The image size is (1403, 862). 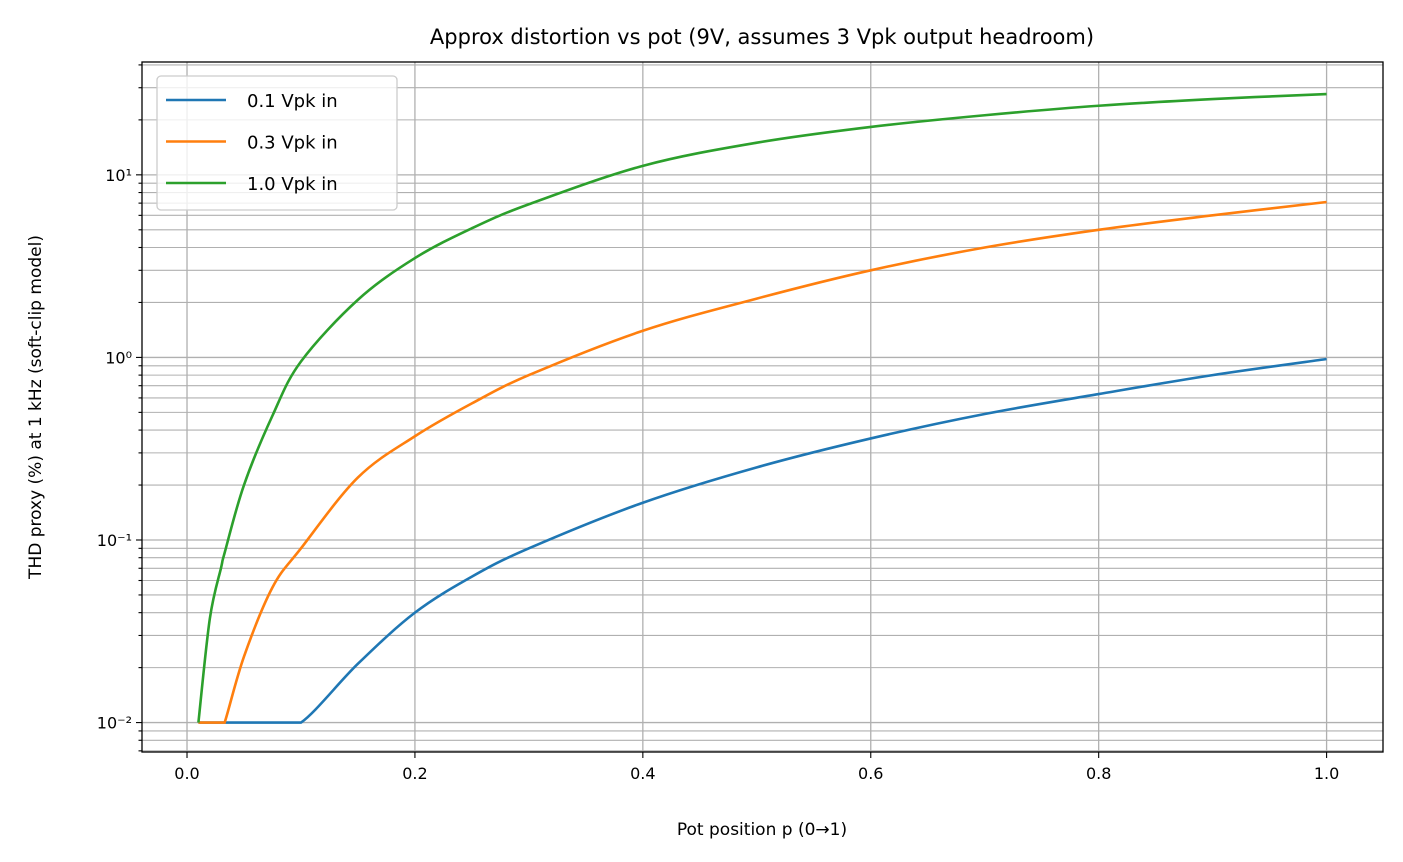 I want to click on x-axis-label: Pot position p (0→1), so click(x=762, y=830).